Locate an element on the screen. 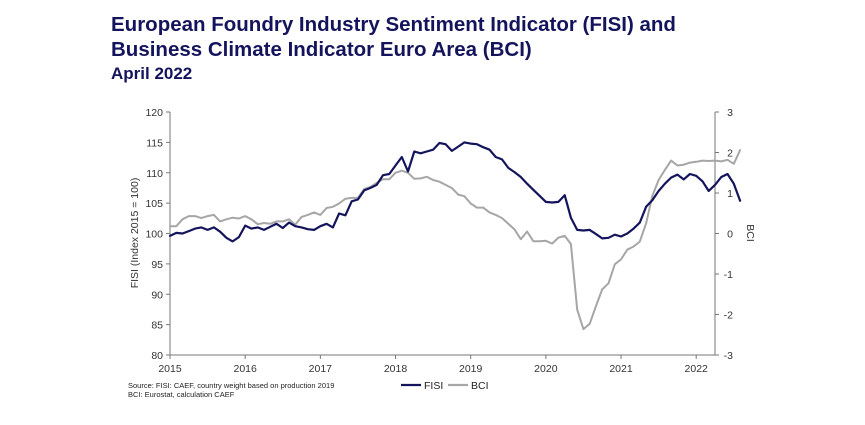 This screenshot has height=425, width=865. left-tick-label: 100 is located at coordinates (154, 235).